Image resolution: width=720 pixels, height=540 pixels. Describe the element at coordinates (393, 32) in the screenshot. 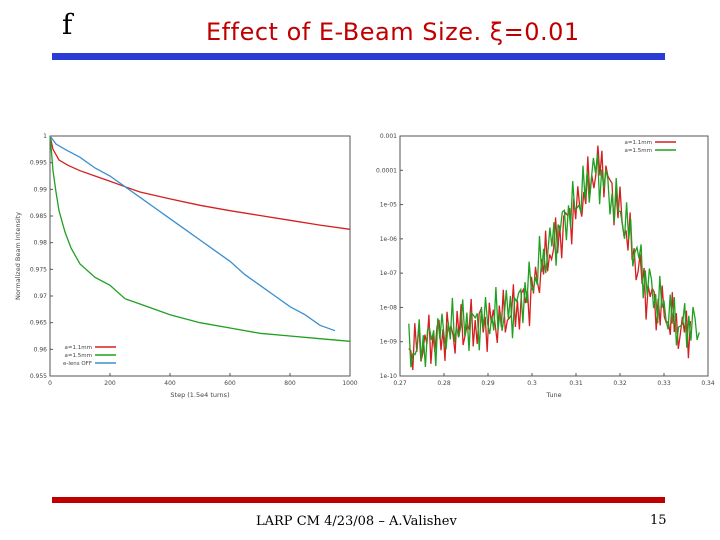

I see `slide-title: Effect of E-Beam Size. ξ=0.01` at that location.